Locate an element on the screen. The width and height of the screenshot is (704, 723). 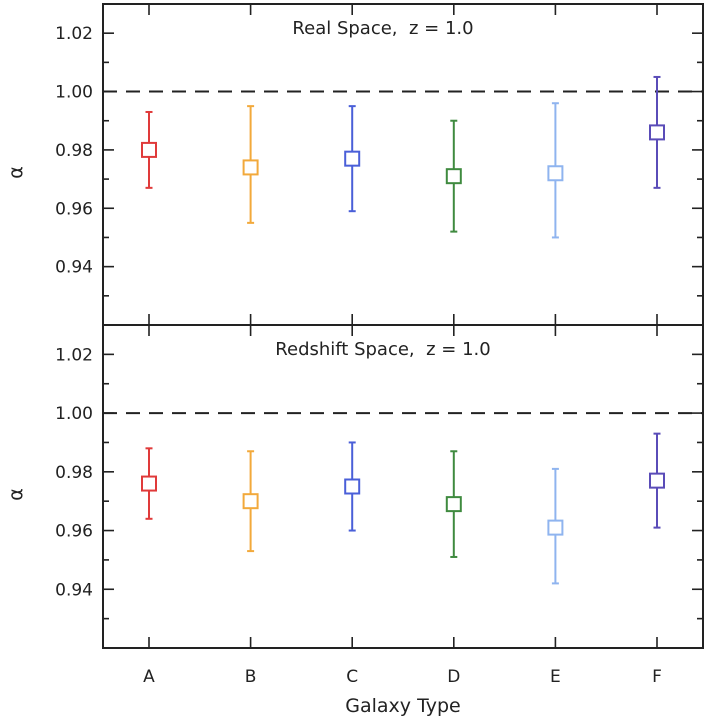
point-redshift-D is located at coordinates (453, 504).